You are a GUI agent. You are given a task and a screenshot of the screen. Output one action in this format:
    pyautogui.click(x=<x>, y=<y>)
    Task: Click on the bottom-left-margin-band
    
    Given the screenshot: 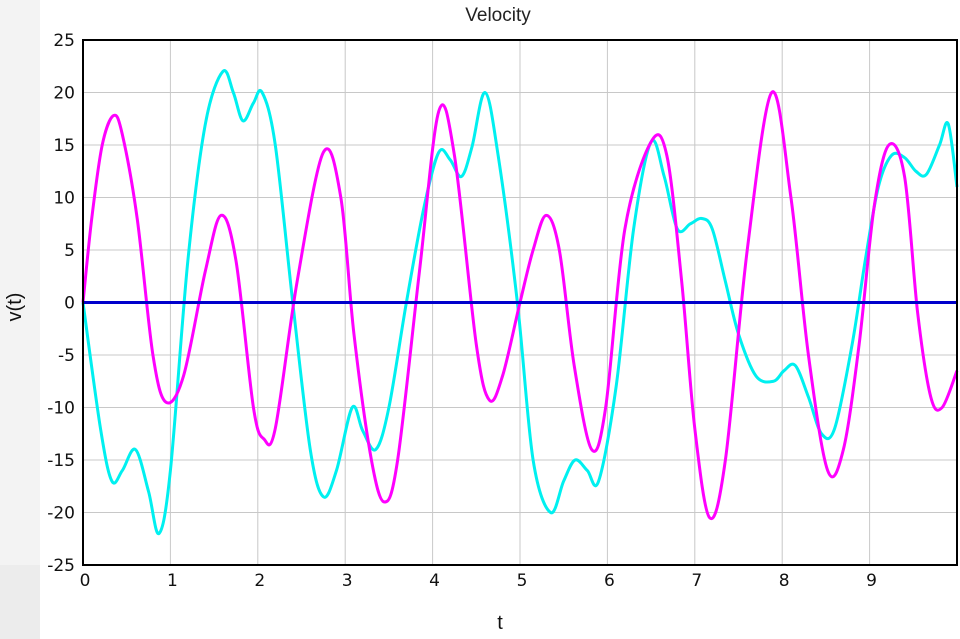 What is the action you would take?
    pyautogui.click(x=20, y=602)
    